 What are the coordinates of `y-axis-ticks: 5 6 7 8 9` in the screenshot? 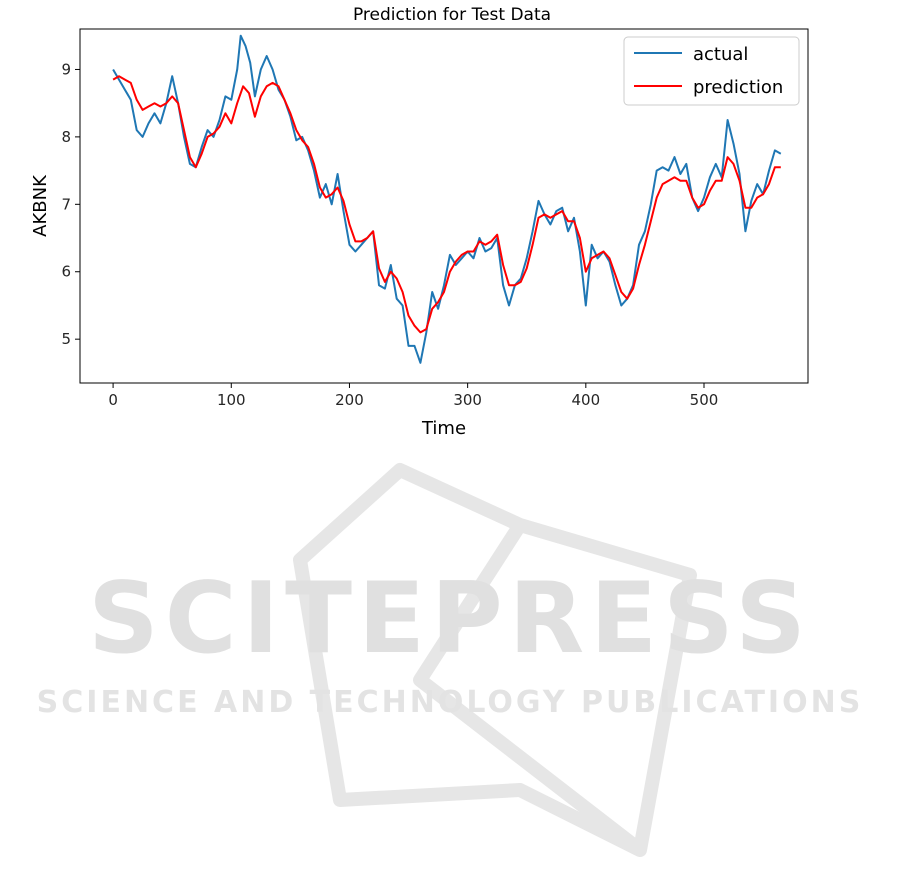 It's located at (70, 204).